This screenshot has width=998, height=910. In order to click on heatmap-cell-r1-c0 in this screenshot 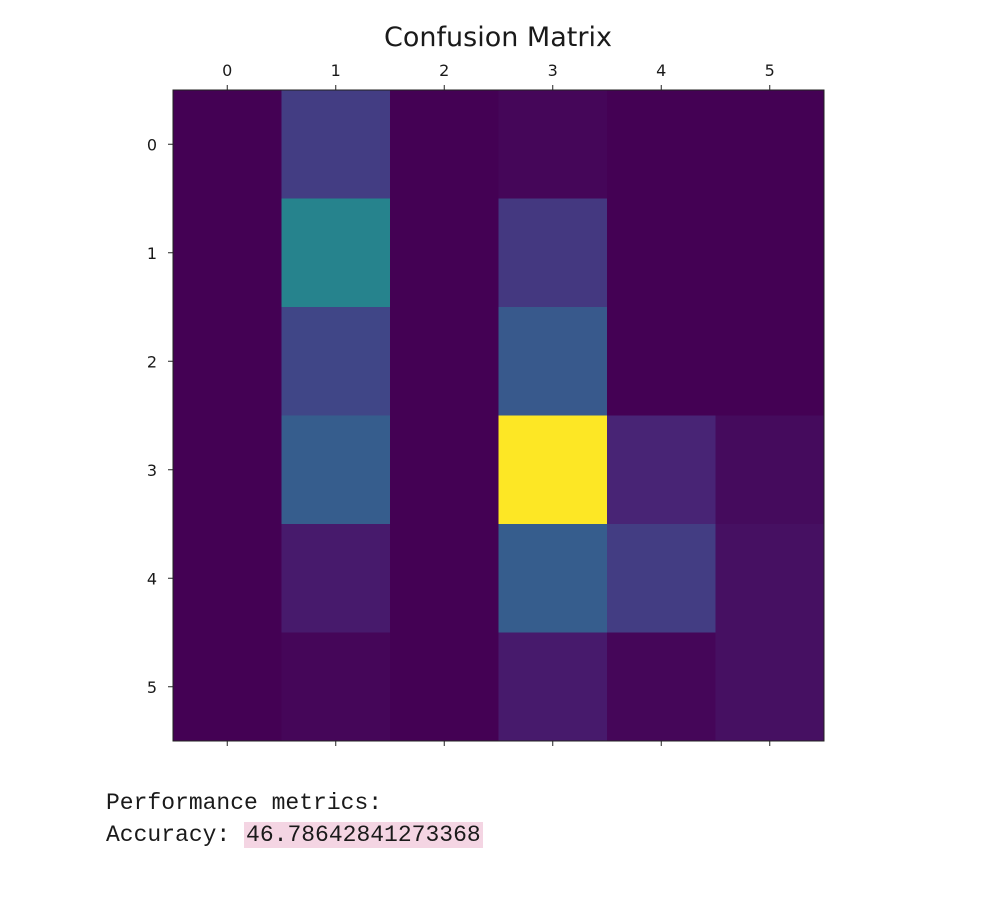, I will do `click(227, 253)`.